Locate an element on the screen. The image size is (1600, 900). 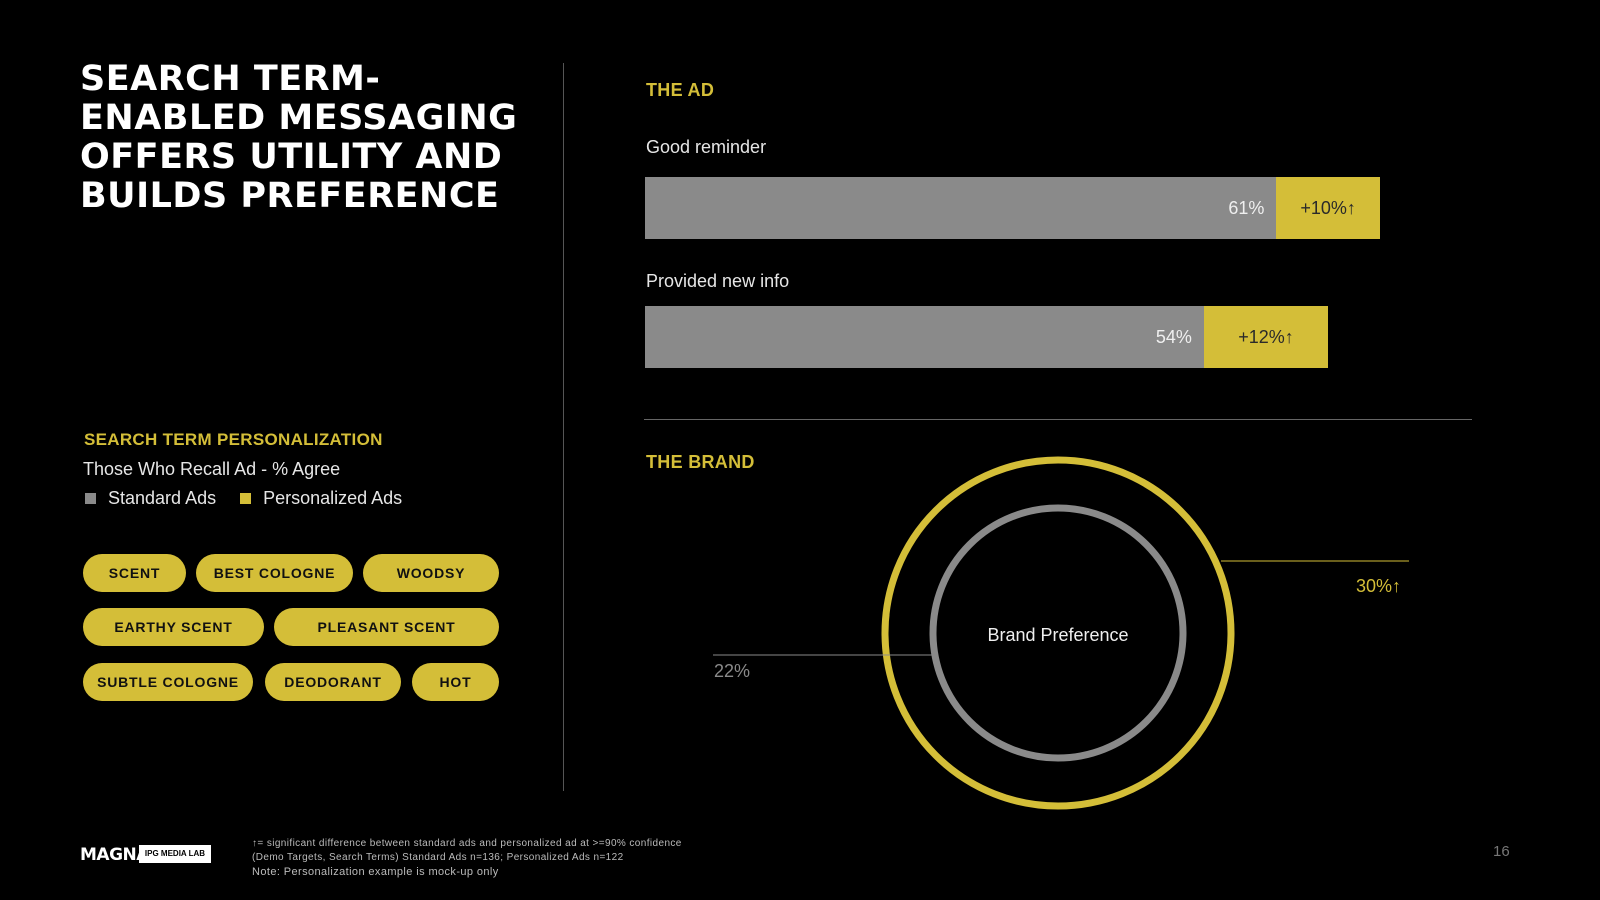
the-brand-label: THE BRAND is located at coordinates (700, 462).